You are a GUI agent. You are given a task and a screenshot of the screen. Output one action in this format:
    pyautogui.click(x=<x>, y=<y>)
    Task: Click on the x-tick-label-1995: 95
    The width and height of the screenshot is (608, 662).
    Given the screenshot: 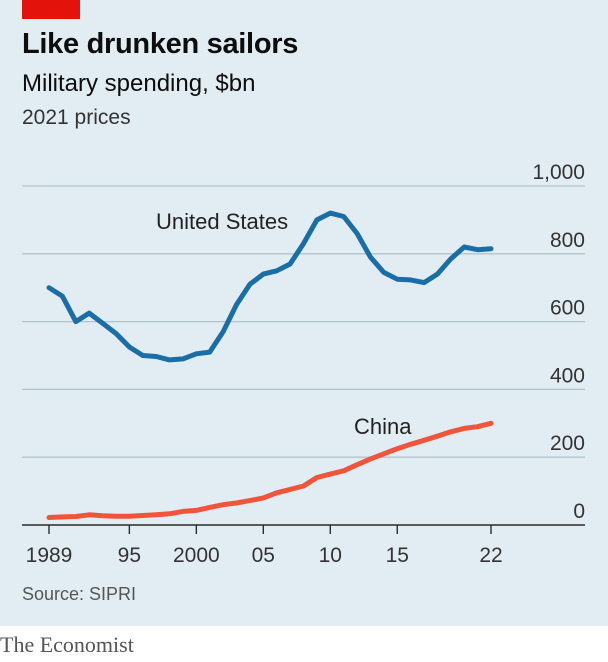 What is the action you would take?
    pyautogui.click(x=129, y=555)
    